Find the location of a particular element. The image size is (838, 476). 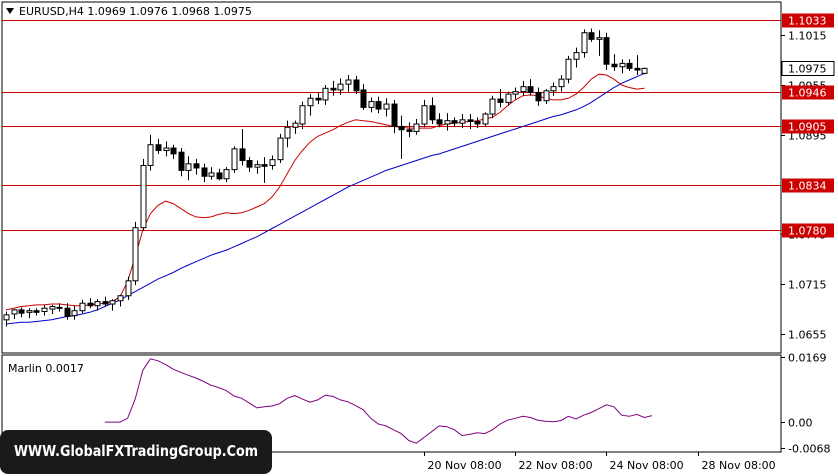

level-tag-label: 1.0780 is located at coordinates (807, 231).